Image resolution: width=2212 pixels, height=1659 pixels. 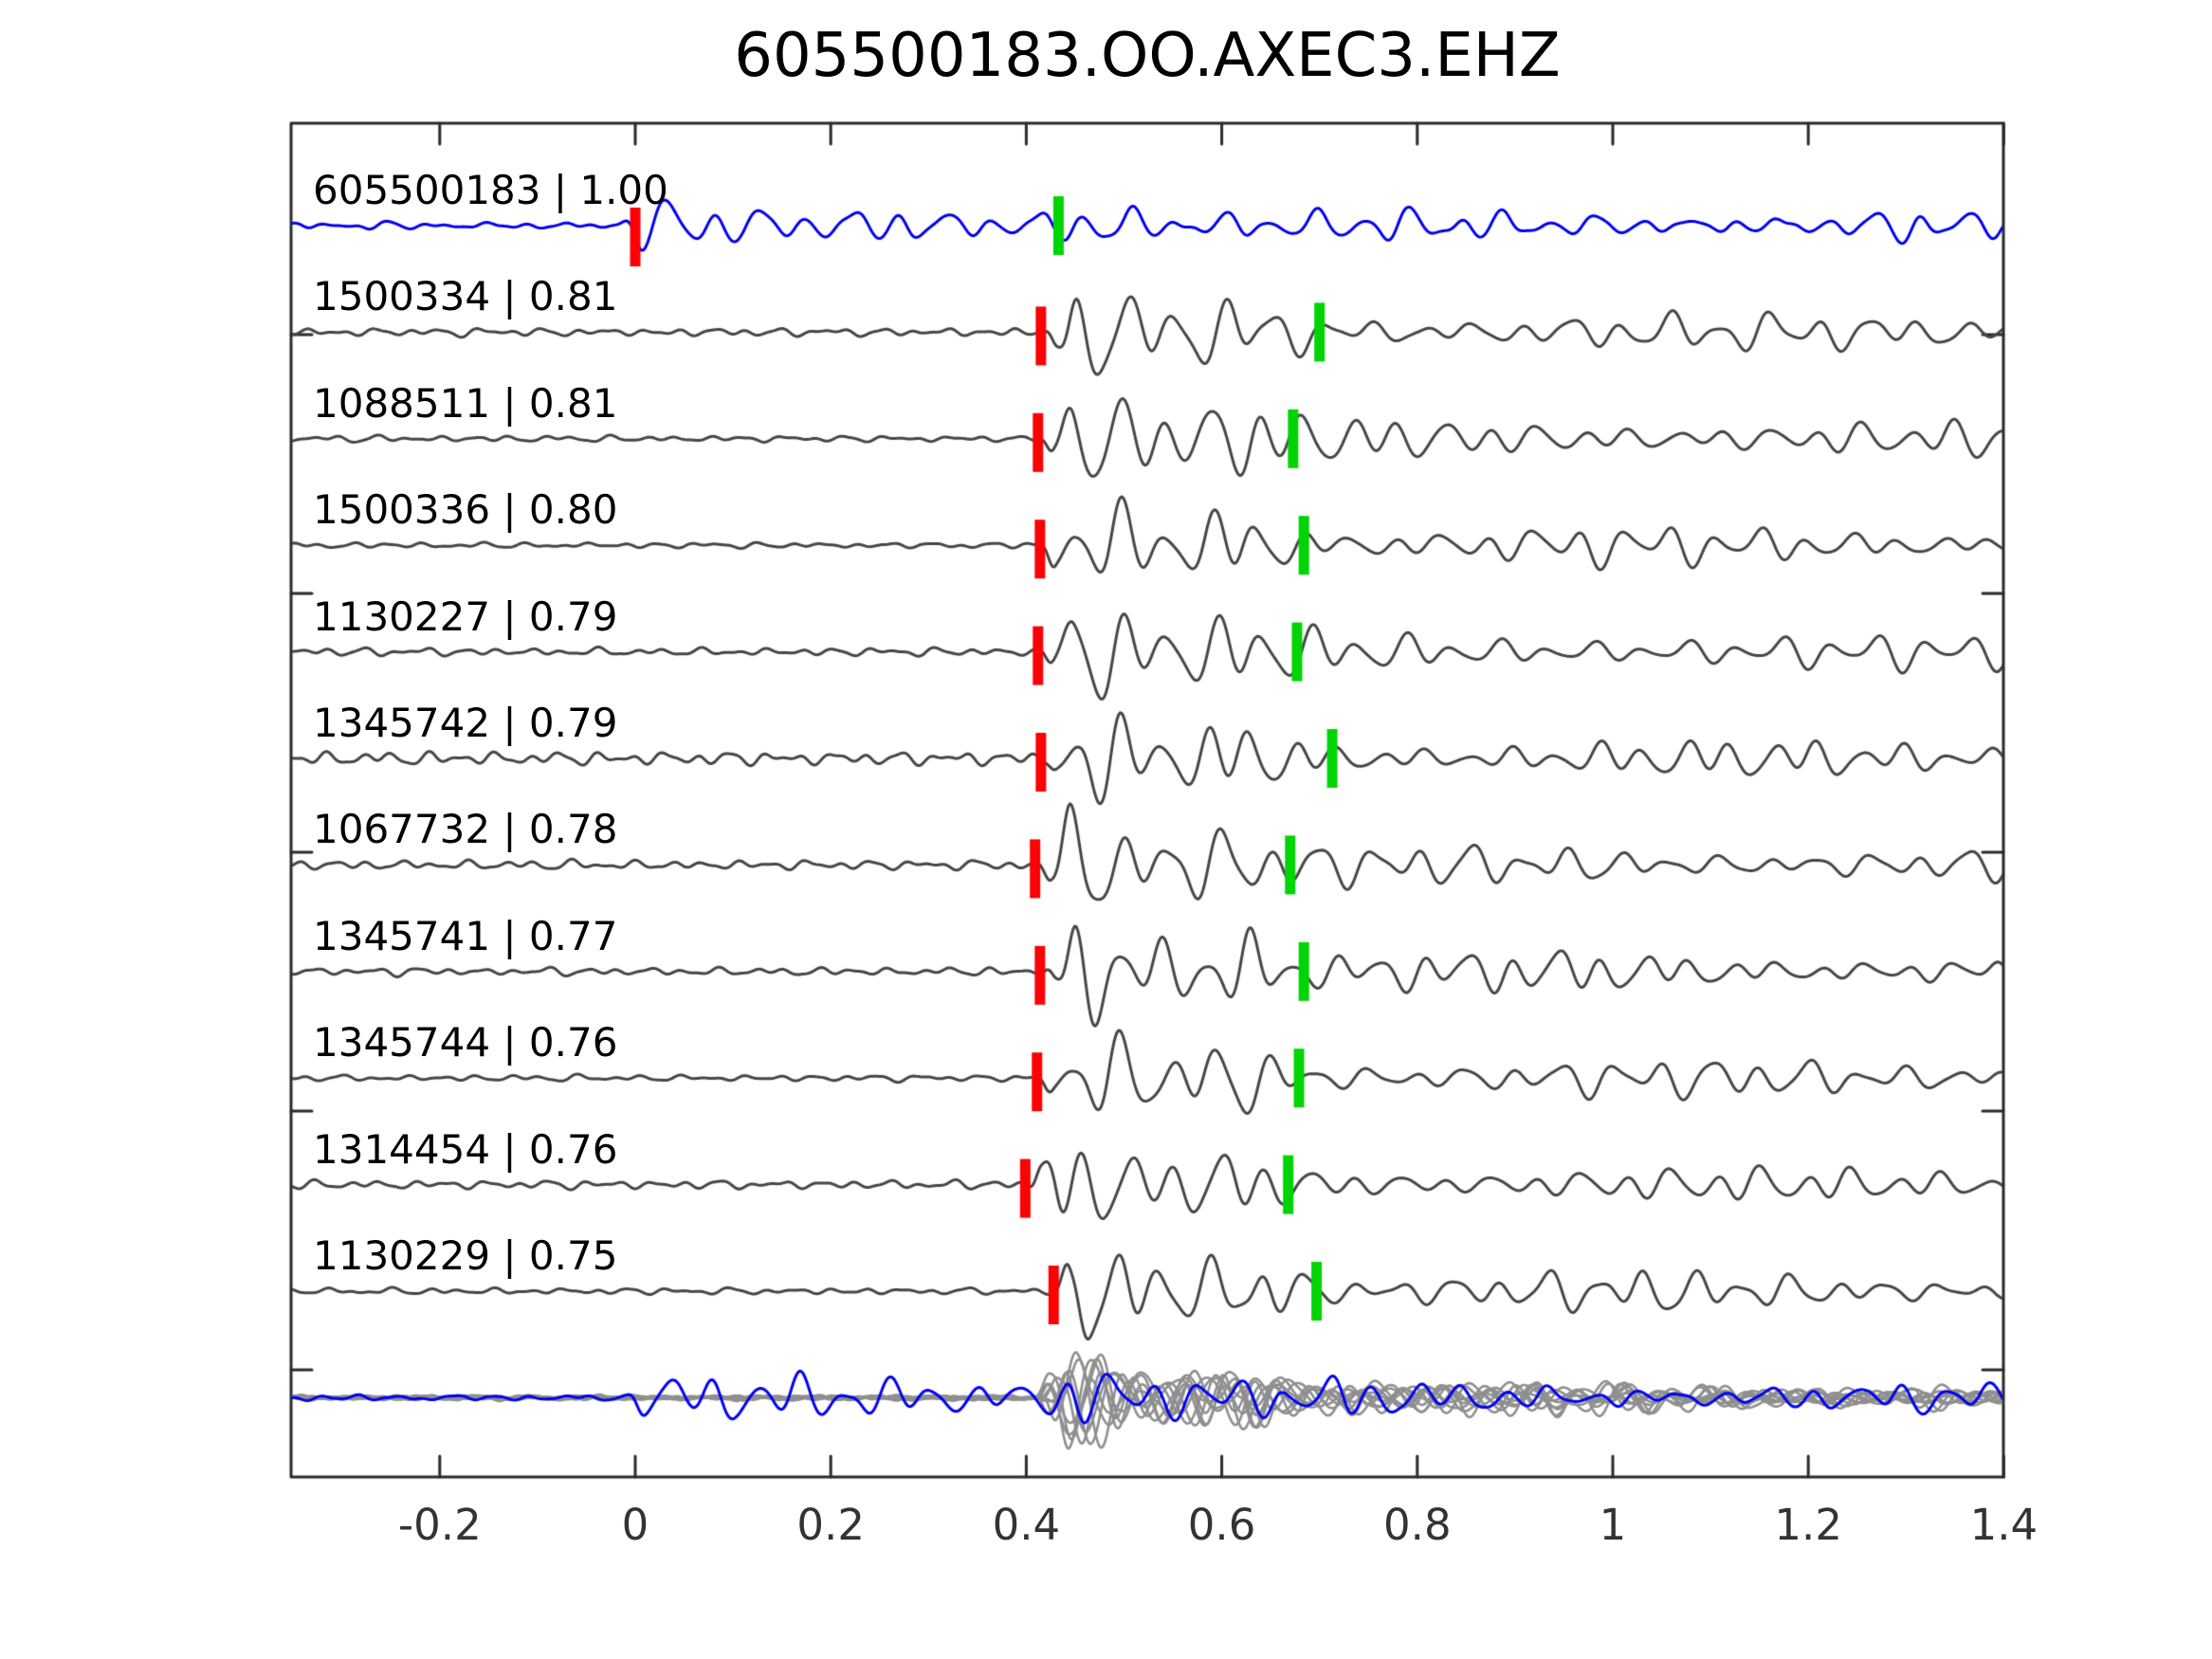 What do you see at coordinates (465, 403) in the screenshot?
I see `trace-label-1088511: 1088511 | 0.81` at bounding box center [465, 403].